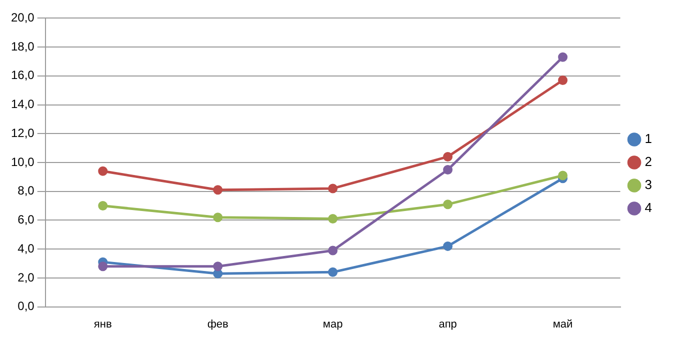 This screenshot has height=342, width=680. I want to click on y-tick-label: 14,0, so click(22, 104).